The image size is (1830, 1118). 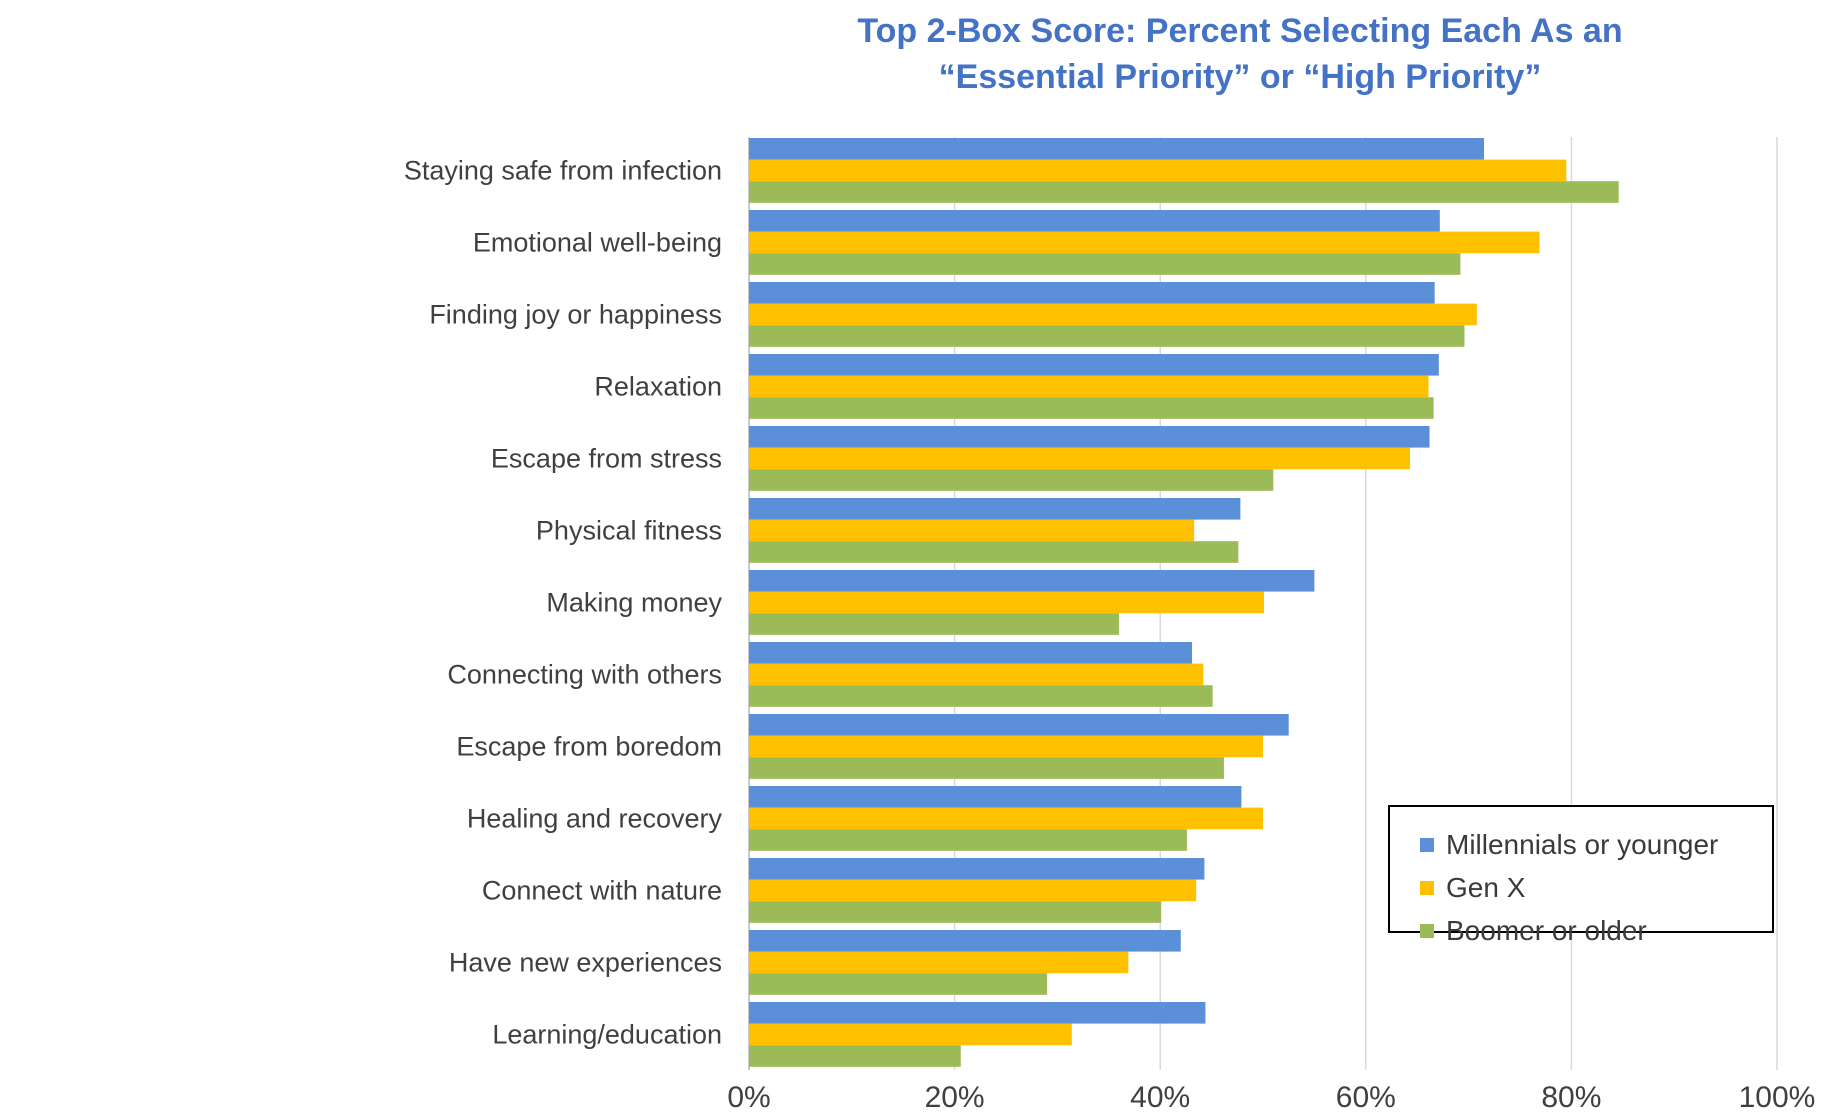 I want to click on legend-item-boomer: Boomer or older, so click(x=1533, y=931).